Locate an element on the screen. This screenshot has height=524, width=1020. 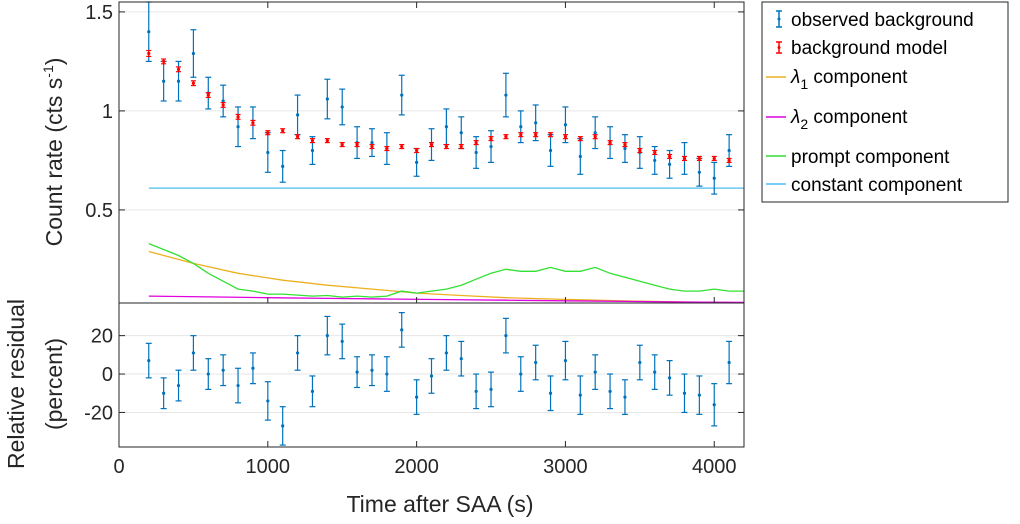
legend-label-prompt: prompt component is located at coordinates (870, 157).